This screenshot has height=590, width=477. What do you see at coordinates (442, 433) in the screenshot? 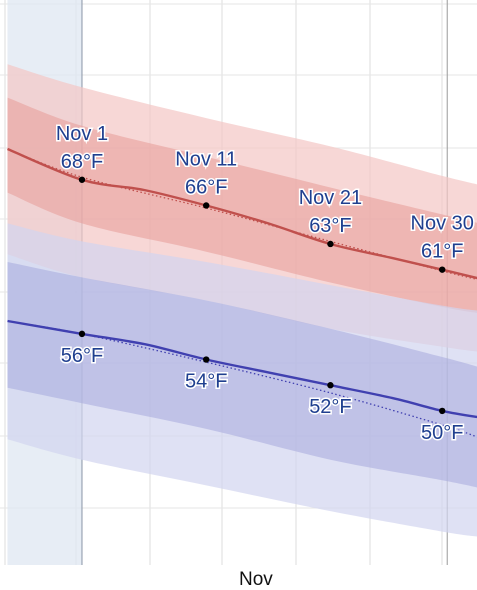
I see `low-value-label: 50°F` at bounding box center [442, 433].